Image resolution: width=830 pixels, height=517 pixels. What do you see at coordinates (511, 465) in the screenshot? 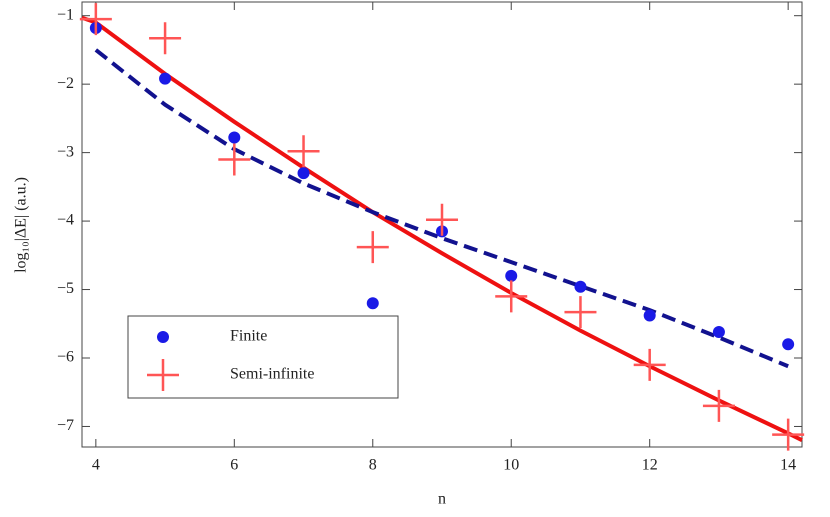
I see `x-tick-label: 10` at bounding box center [511, 465].